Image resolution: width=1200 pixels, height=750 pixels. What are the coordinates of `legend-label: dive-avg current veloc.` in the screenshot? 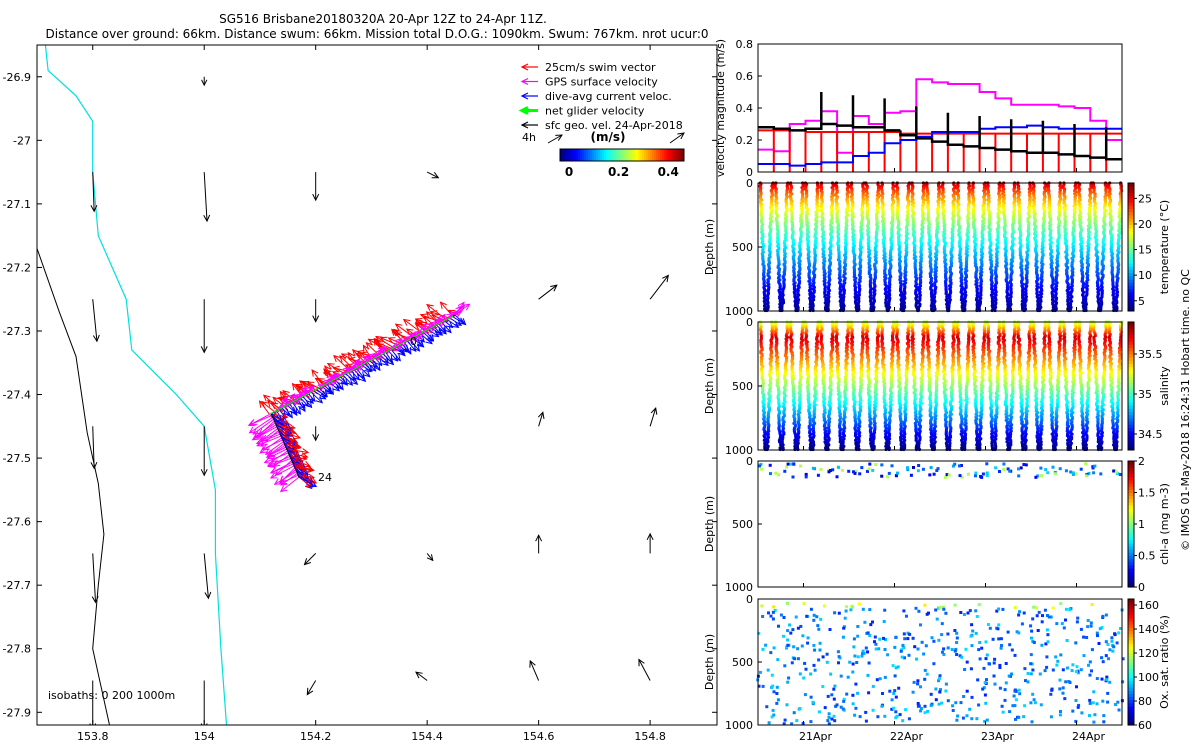 It's located at (608, 96).